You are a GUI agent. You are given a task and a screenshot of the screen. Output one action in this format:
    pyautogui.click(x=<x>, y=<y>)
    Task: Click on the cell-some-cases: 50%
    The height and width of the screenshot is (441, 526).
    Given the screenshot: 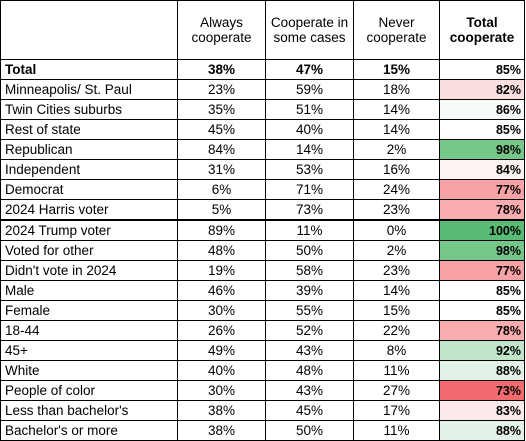 What is the action you would take?
    pyautogui.click(x=309, y=250)
    